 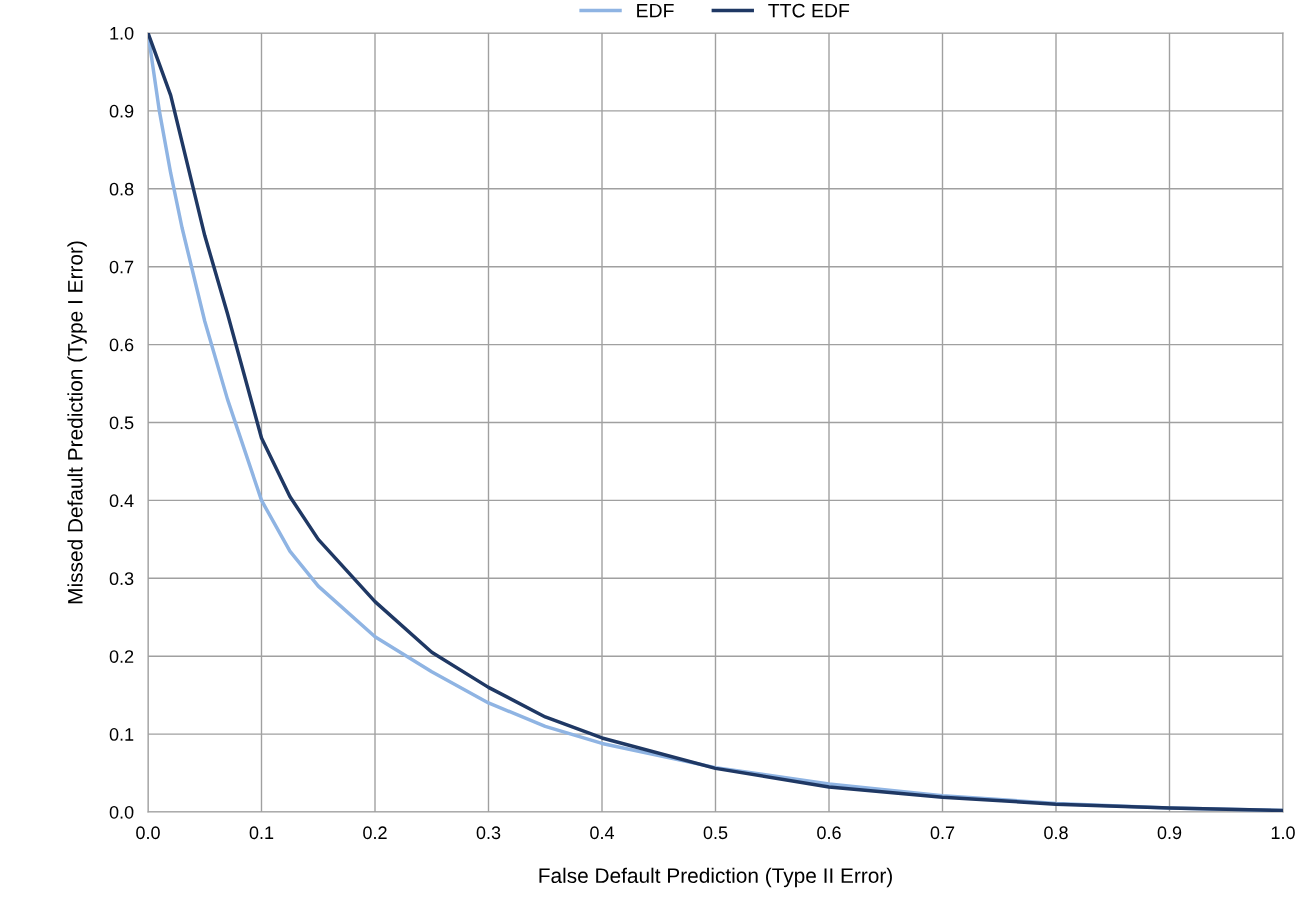 What do you see at coordinates (121, 111) in the screenshot?
I see `y-tick-label: 0.9` at bounding box center [121, 111].